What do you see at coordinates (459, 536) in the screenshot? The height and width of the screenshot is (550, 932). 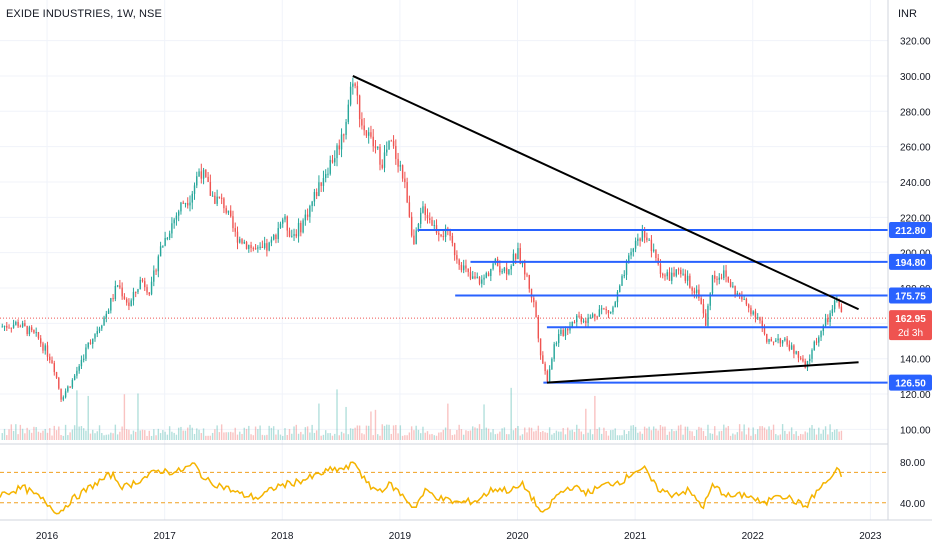 I see `time-axis: 2016 2017 2018 2019 2020 2021 2022 2023` at bounding box center [459, 536].